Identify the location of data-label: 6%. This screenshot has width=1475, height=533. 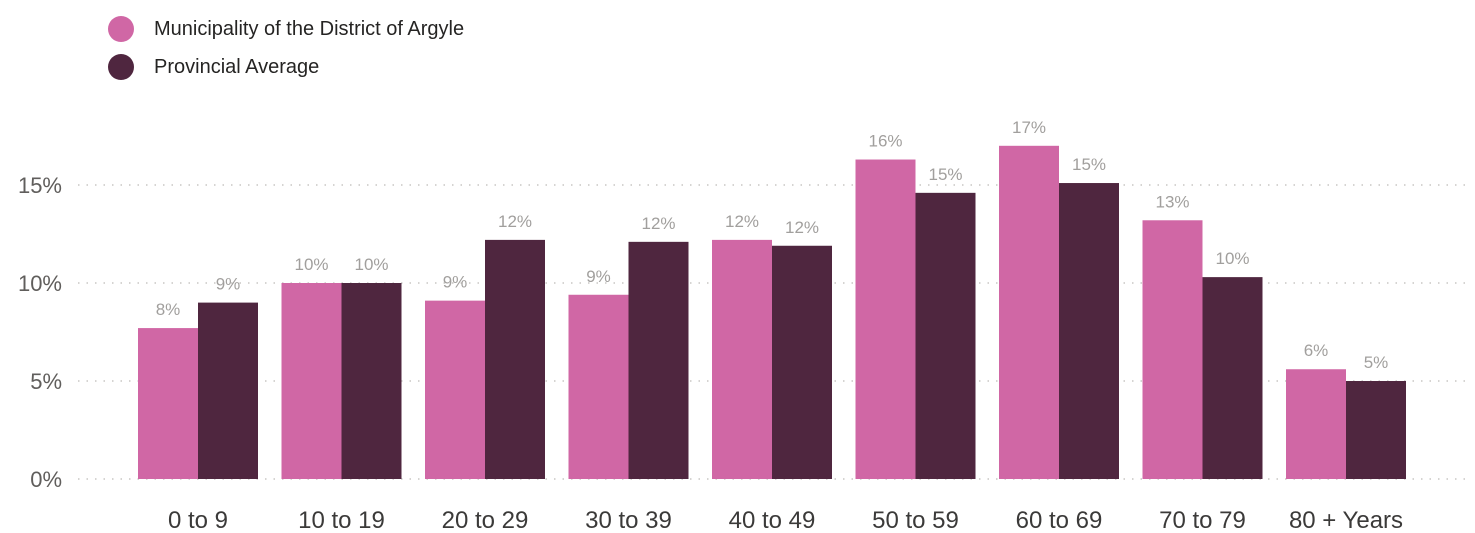
(1316, 350).